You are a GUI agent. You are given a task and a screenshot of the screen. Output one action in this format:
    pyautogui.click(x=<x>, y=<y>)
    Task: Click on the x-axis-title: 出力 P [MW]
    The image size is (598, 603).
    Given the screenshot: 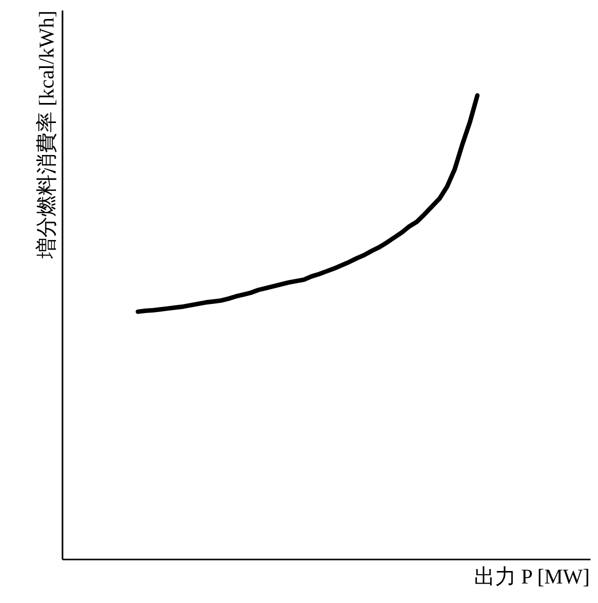 What is the action you would take?
    pyautogui.click(x=532, y=576)
    